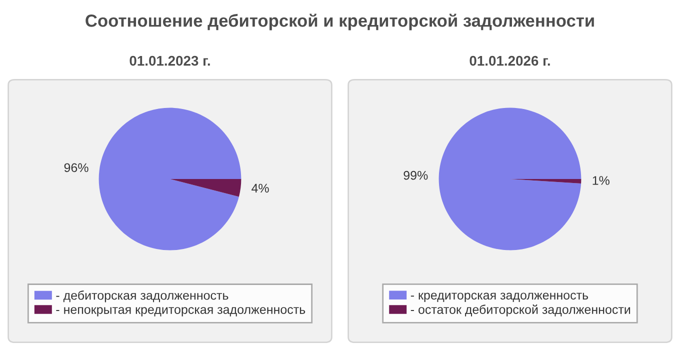  What do you see at coordinates (510, 61) in the screenshot?
I see `chart-subtitle: 01.01.2026 г.` at bounding box center [510, 61].